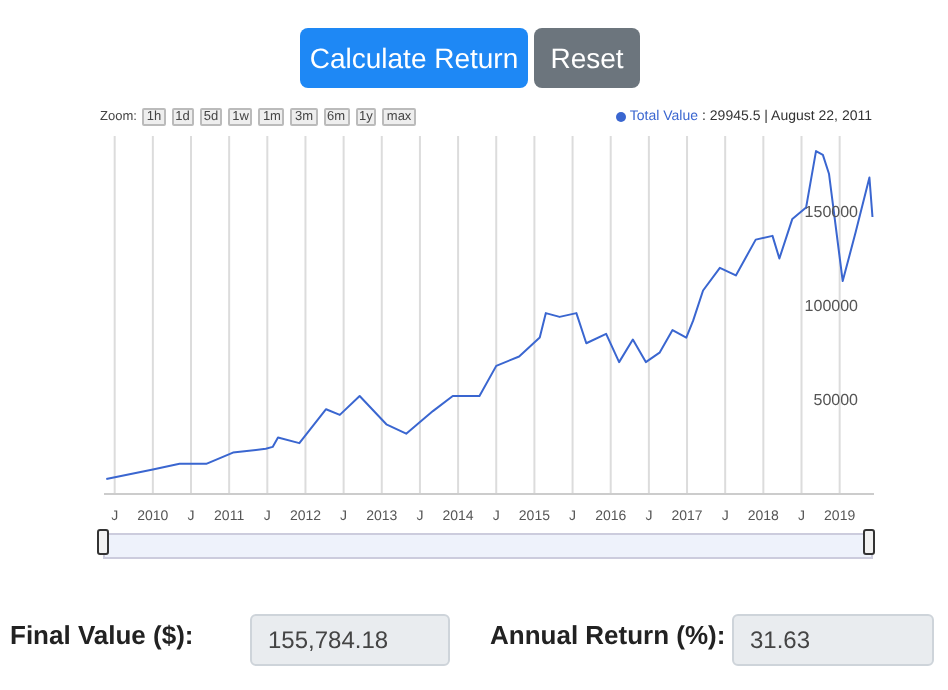 The image size is (948, 690). What do you see at coordinates (102, 635) in the screenshot?
I see `text: Final Value ($):` at bounding box center [102, 635].